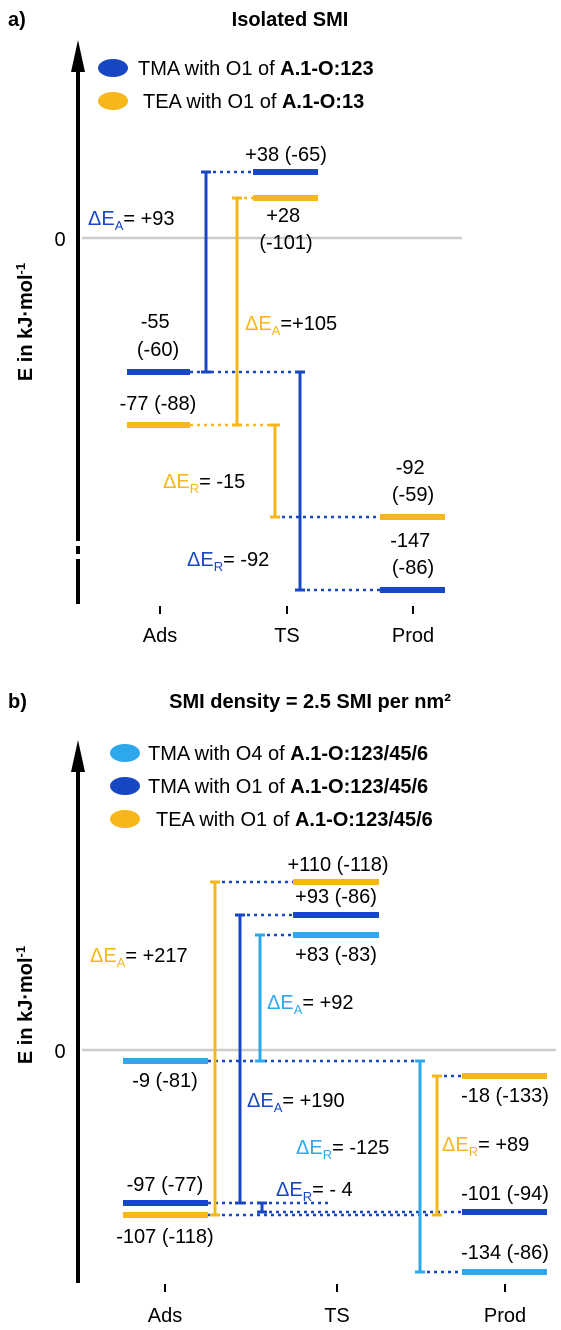 This screenshot has width=561, height=1330. I want to click on value-tea-ts: +28 (-101), so click(285, 229).